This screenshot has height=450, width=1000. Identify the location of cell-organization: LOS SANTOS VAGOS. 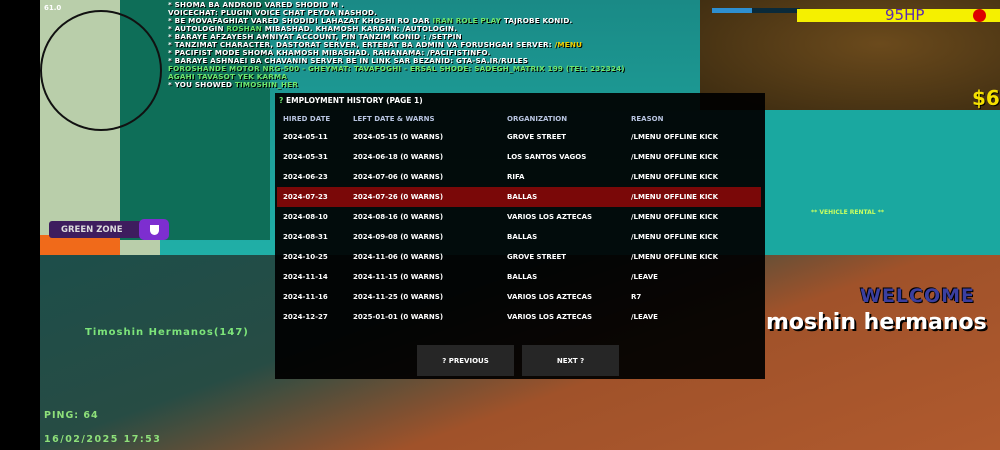
(547, 157).